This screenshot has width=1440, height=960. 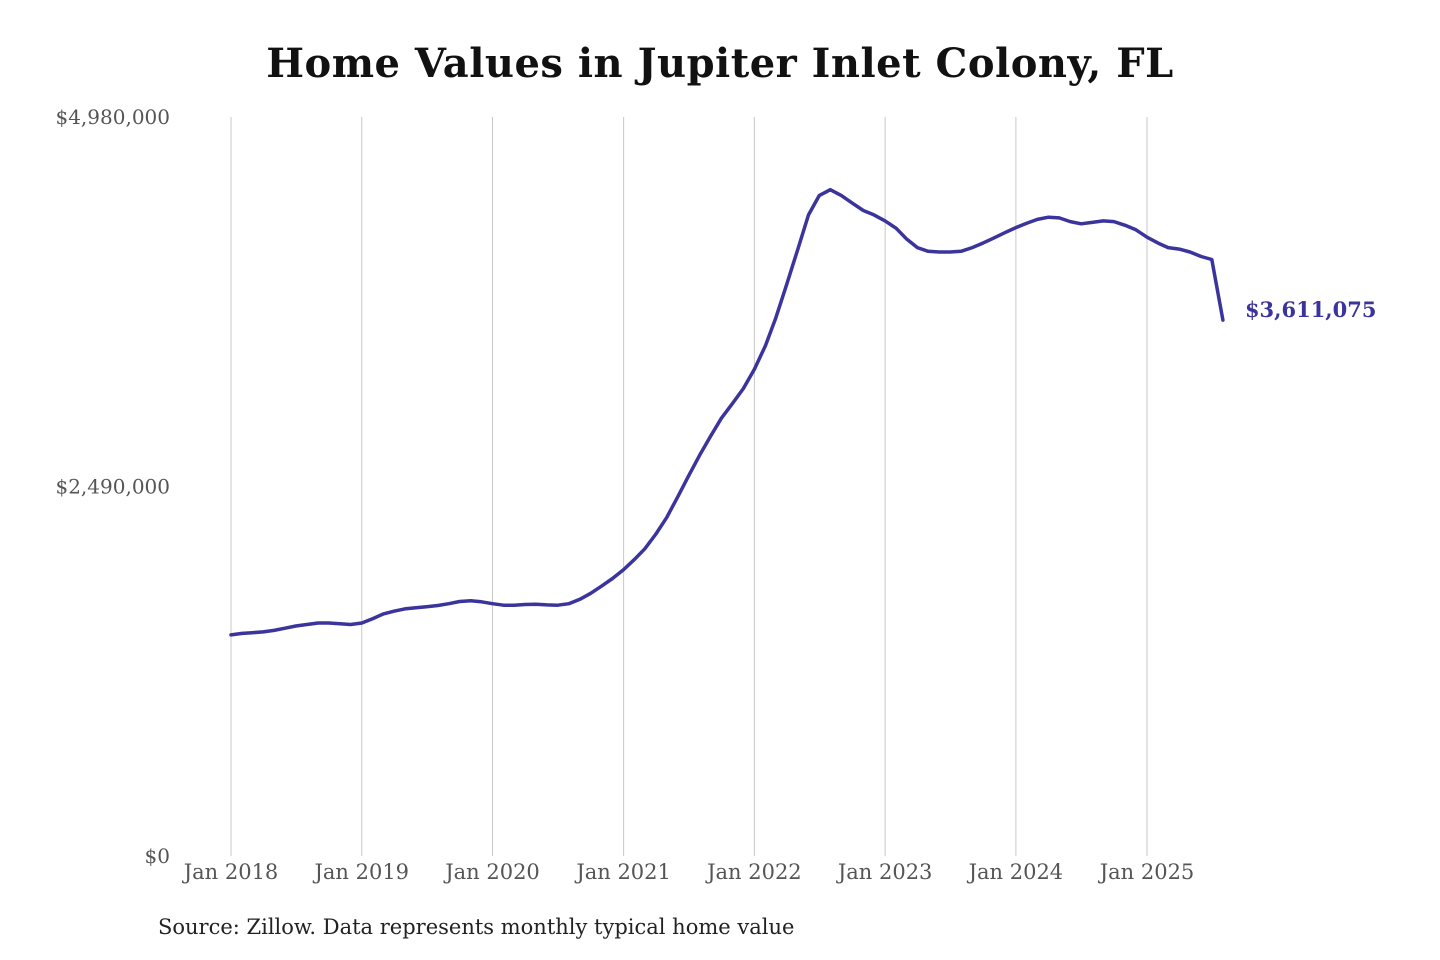 What do you see at coordinates (112, 117) in the screenshot?
I see `y-tick-label: $4,980,000` at bounding box center [112, 117].